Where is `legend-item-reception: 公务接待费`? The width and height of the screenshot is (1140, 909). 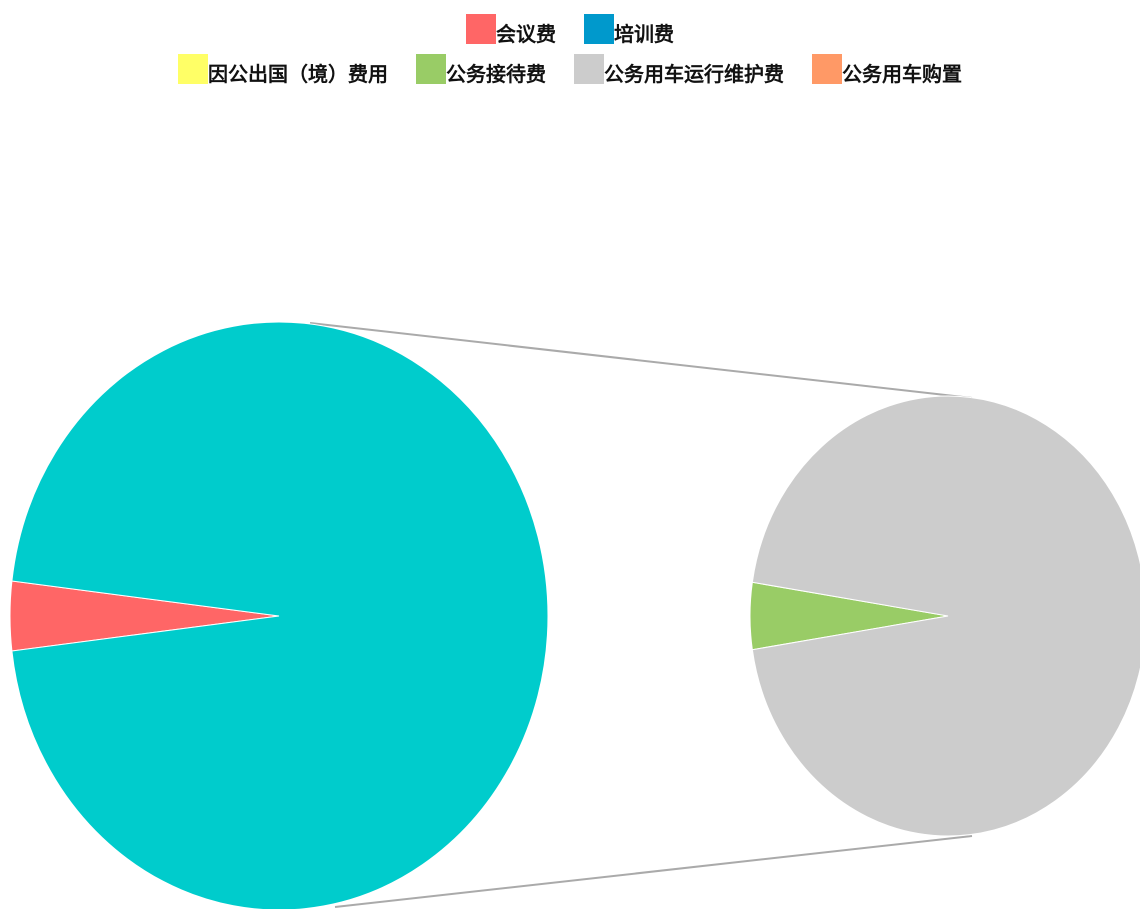
legend-item-reception: 公务接待费 is located at coordinates (481, 70).